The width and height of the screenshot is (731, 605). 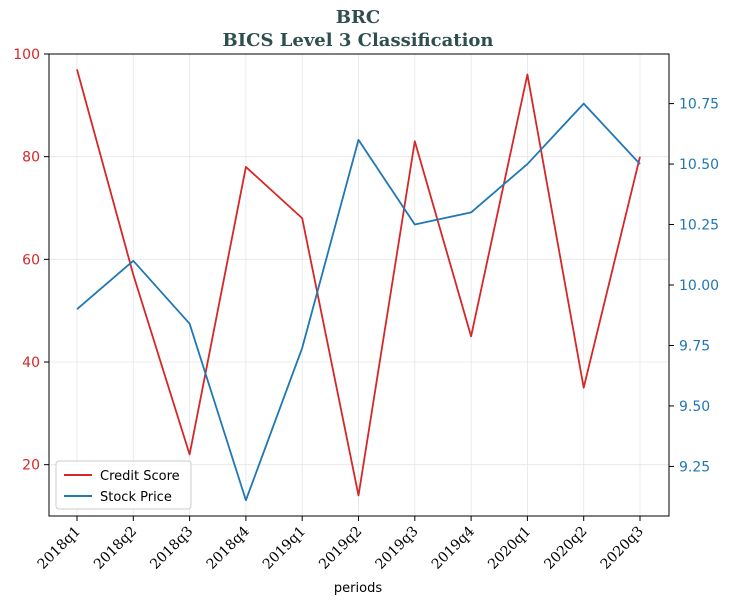 I want to click on y-right-tick-label: 10.25, so click(x=699, y=226).